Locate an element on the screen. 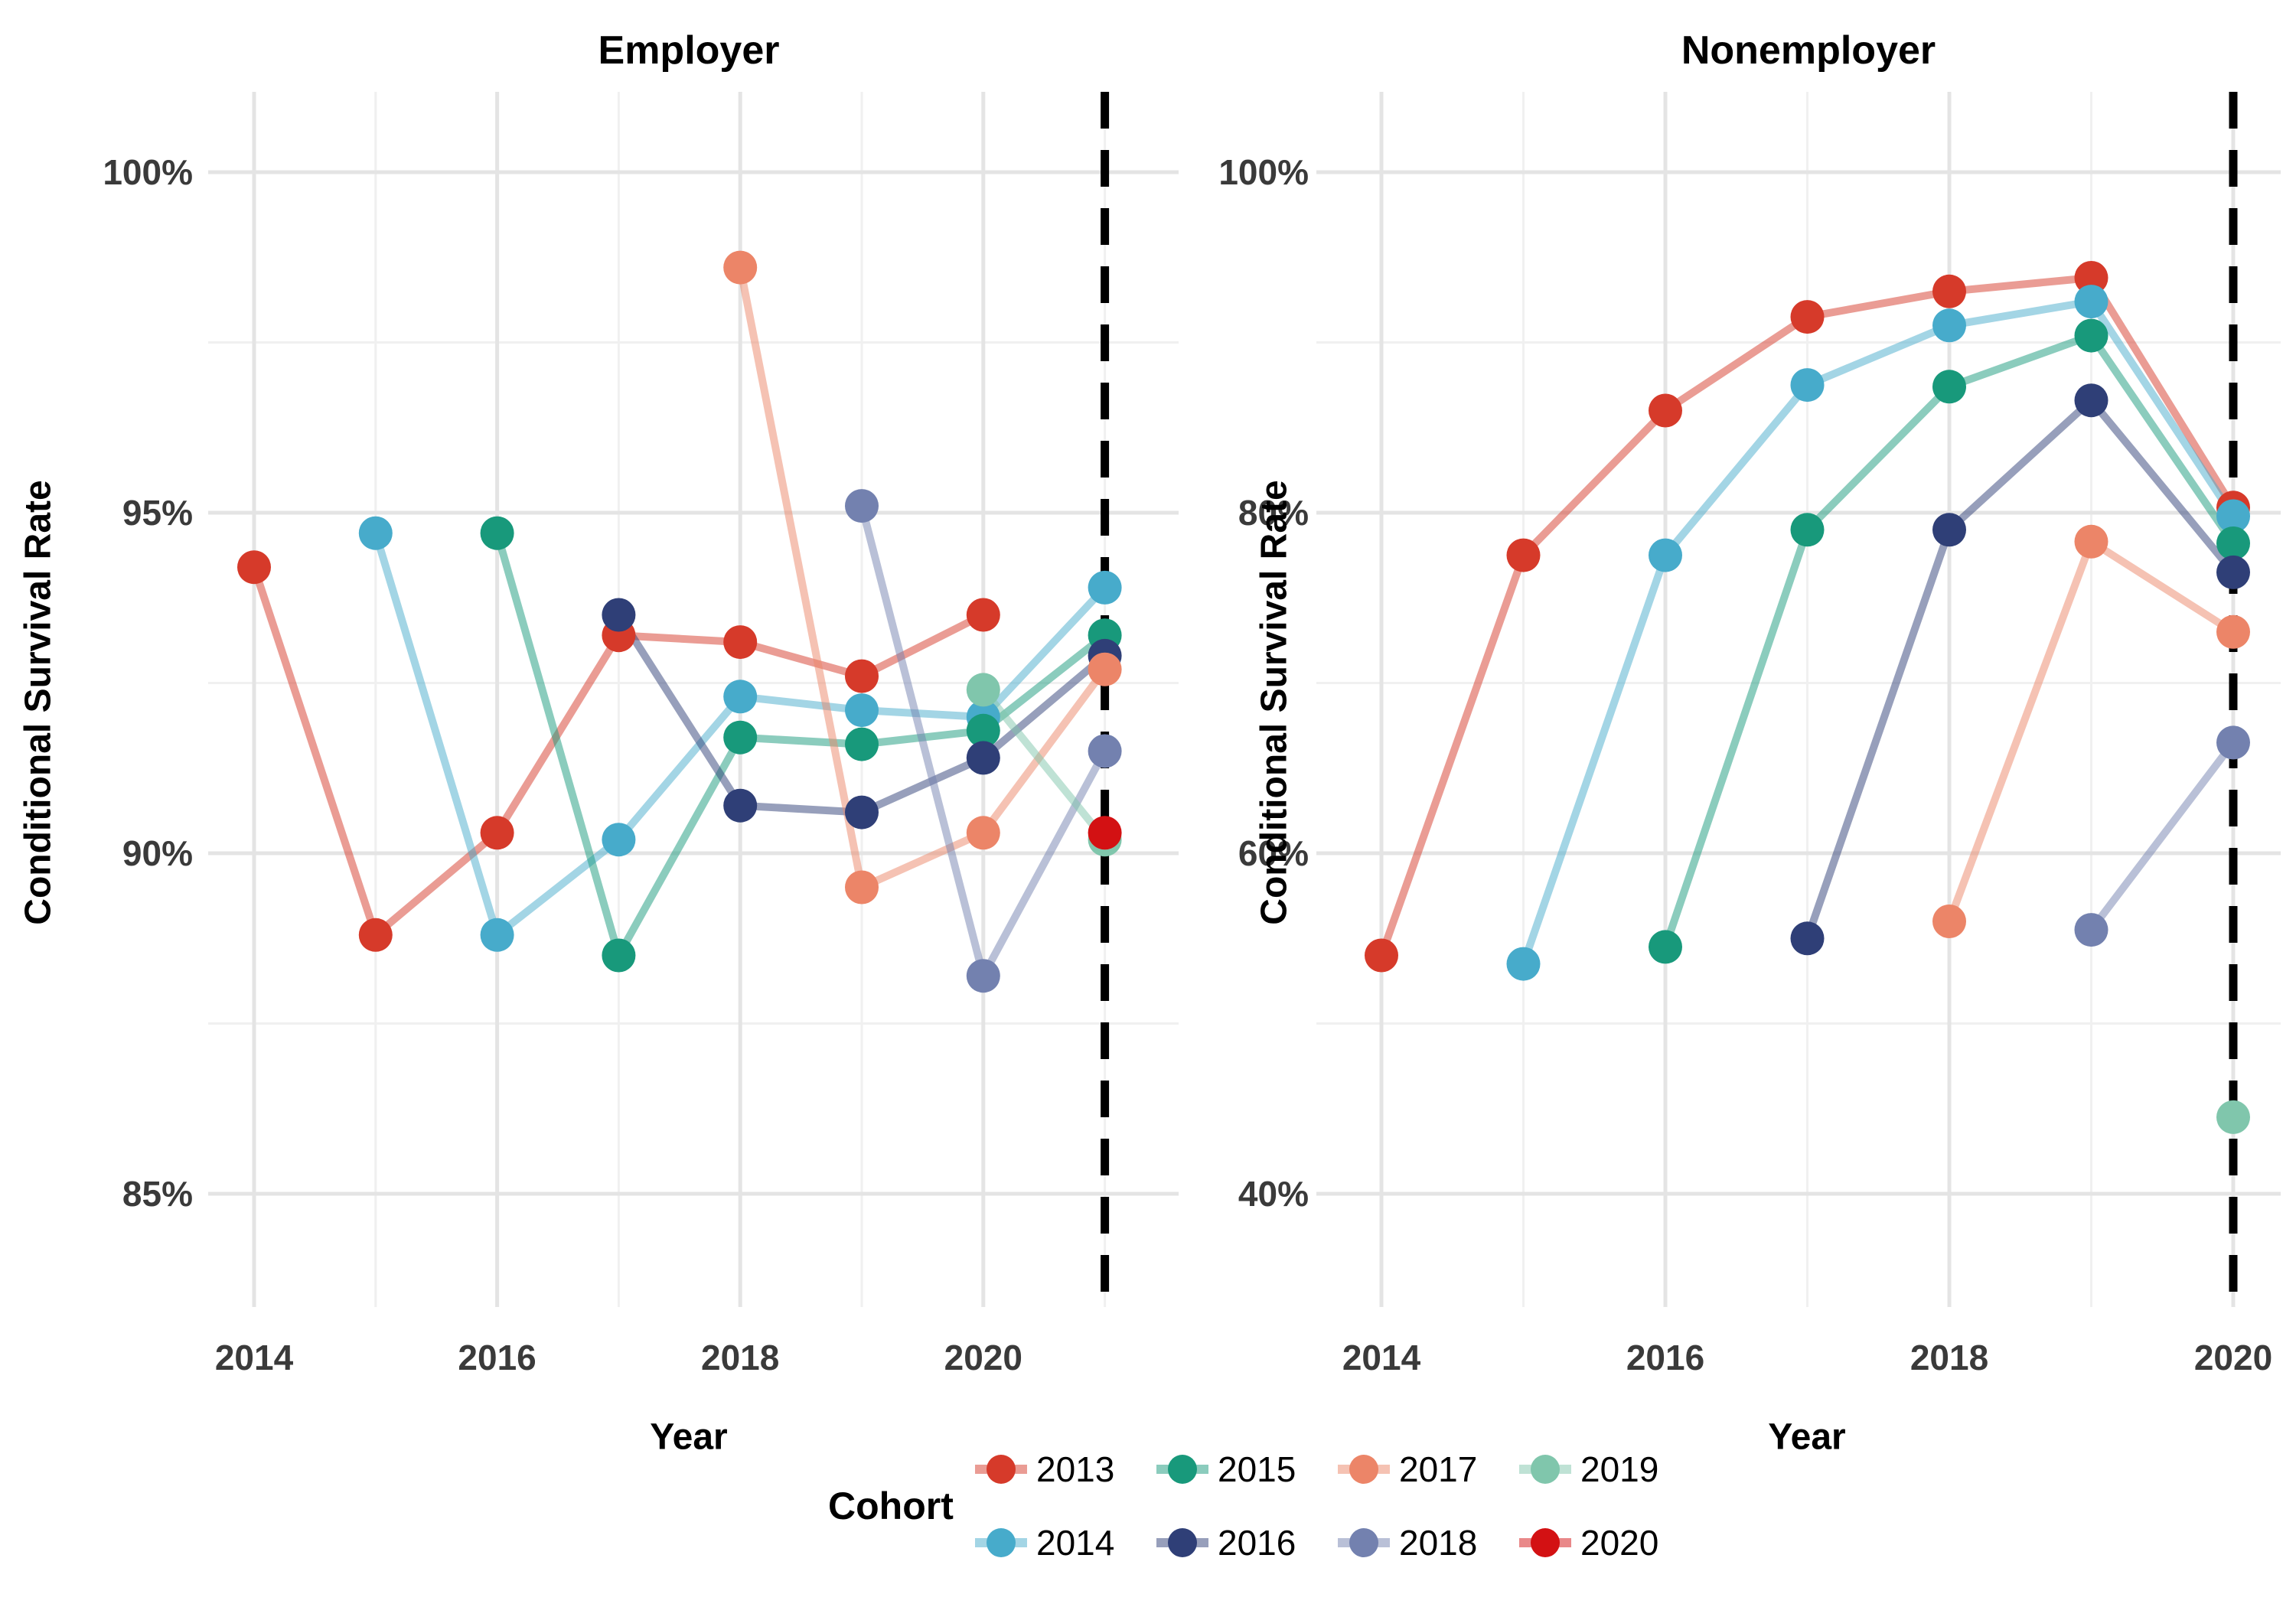 This screenshot has height=1607, width=2296. y-tick-label: 85% is located at coordinates (157, 1194).